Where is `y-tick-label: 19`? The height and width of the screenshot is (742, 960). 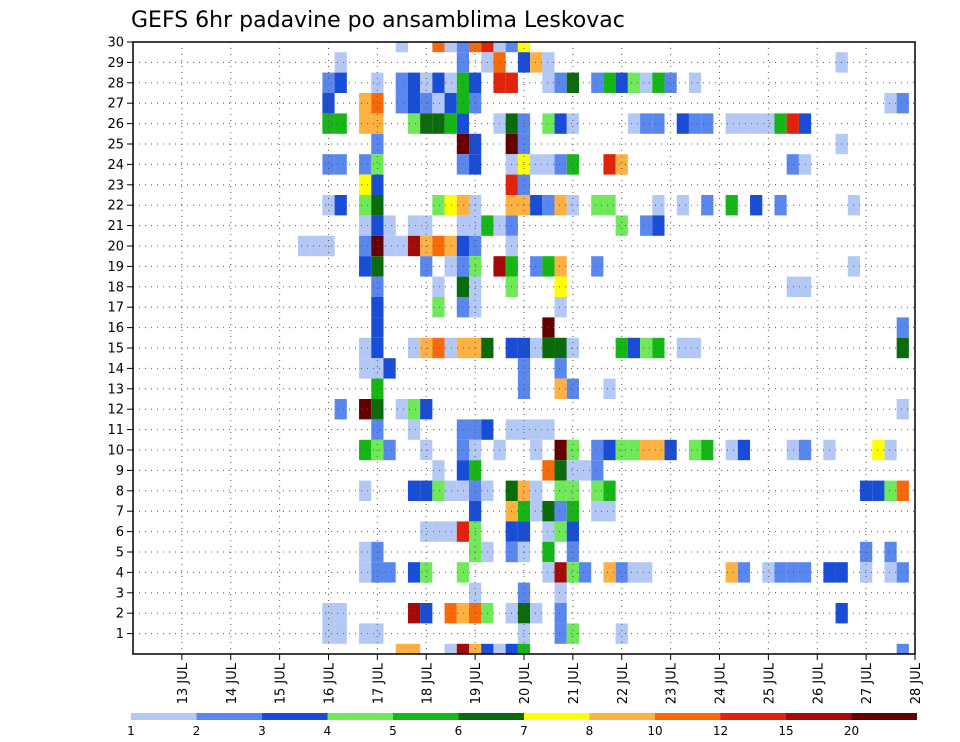
y-tick-label: 19 is located at coordinates (115, 267).